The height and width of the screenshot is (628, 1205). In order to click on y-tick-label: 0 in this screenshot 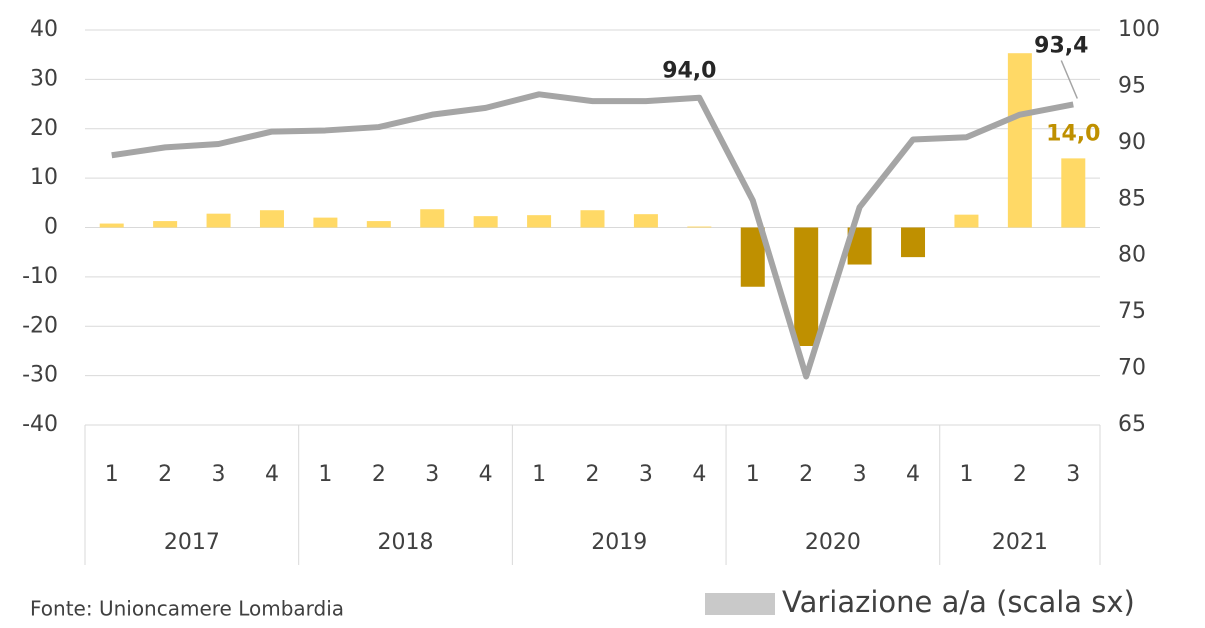, I will do `click(51, 227)`.